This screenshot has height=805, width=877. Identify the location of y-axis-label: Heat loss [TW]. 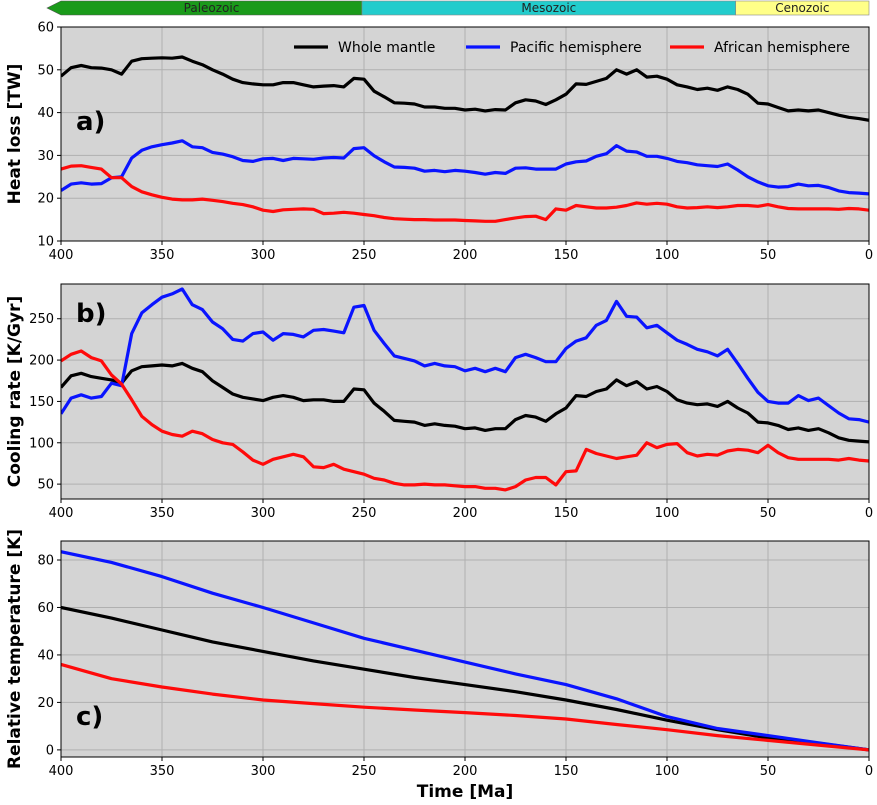
(15, 134).